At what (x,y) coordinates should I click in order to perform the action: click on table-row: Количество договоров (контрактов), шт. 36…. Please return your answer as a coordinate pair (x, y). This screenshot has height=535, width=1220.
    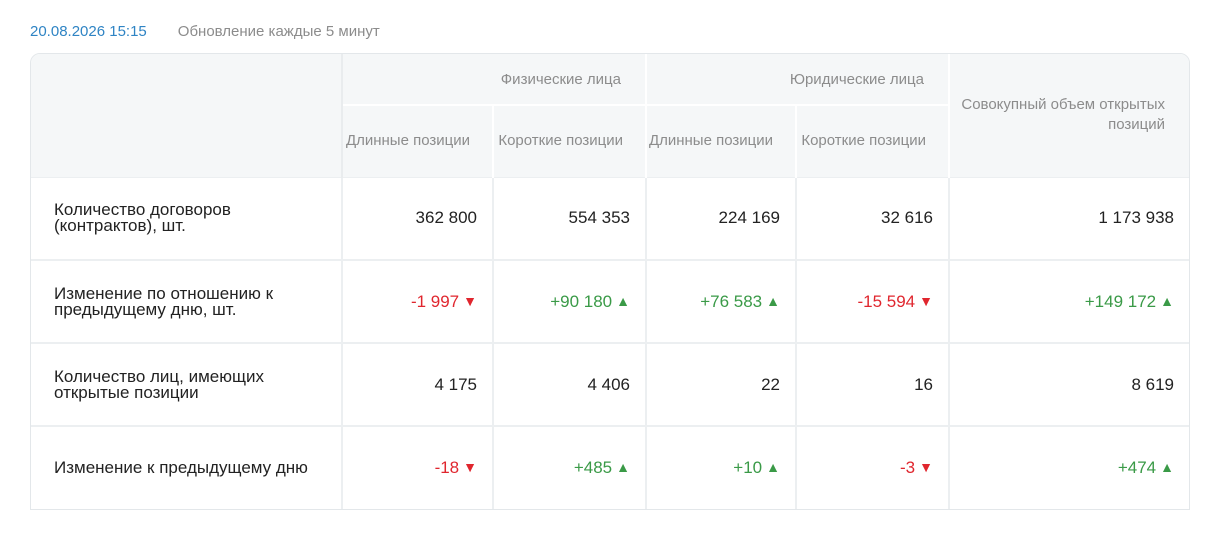
    Looking at the image, I should click on (610, 218).